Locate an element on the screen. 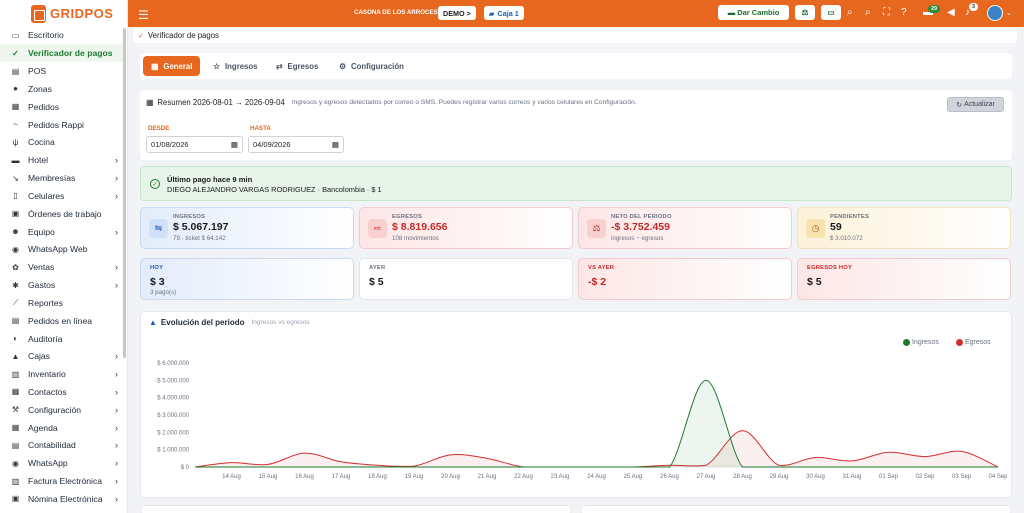 Image resolution: width=1024 pixels, height=513 pixels. y-tick-label: $ 1.000.000 is located at coordinates (173, 451).